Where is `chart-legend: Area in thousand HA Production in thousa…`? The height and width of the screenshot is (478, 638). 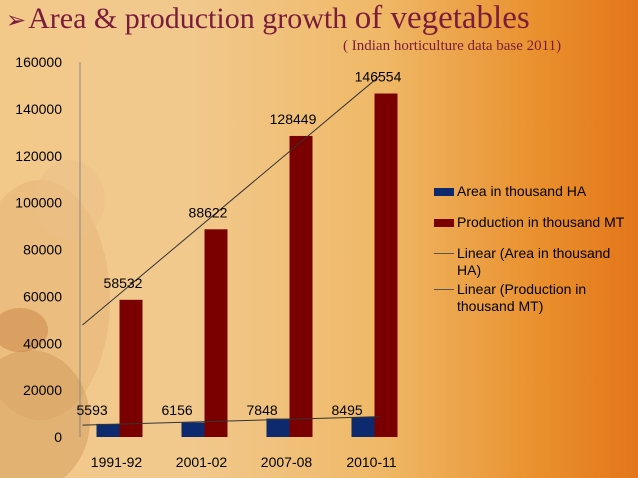 chart-legend: Area in thousand HA Production in thousa… is located at coordinates (534, 250).